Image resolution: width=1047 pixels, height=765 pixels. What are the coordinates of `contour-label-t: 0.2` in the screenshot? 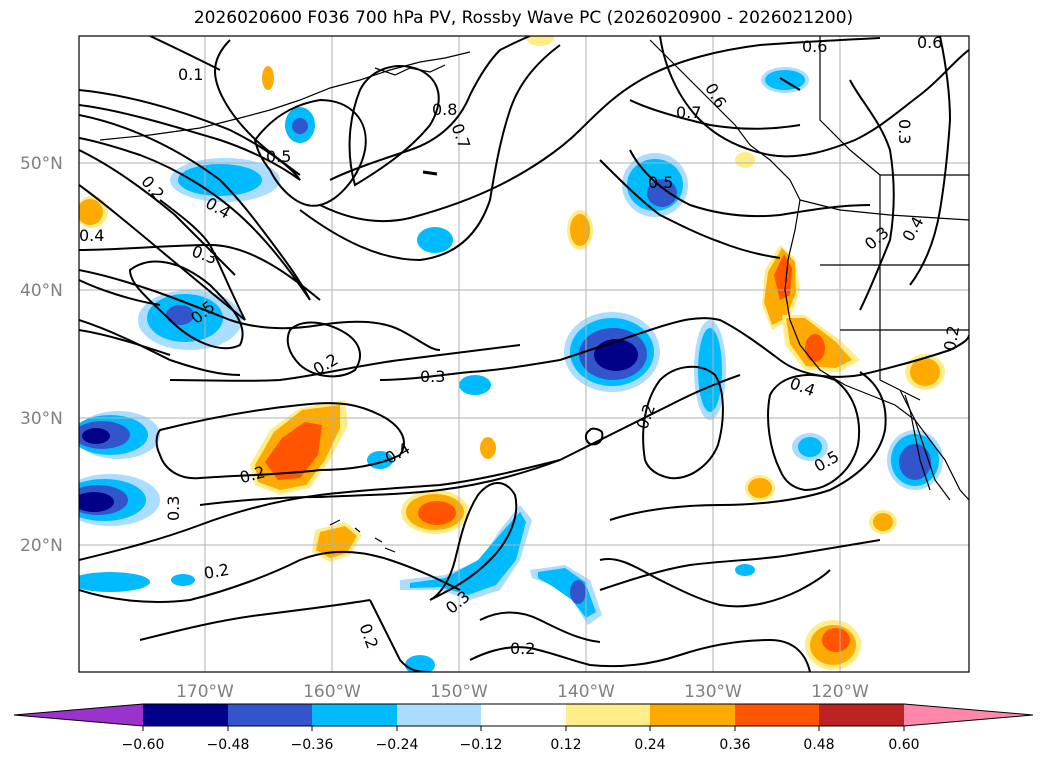 It's located at (951, 338).